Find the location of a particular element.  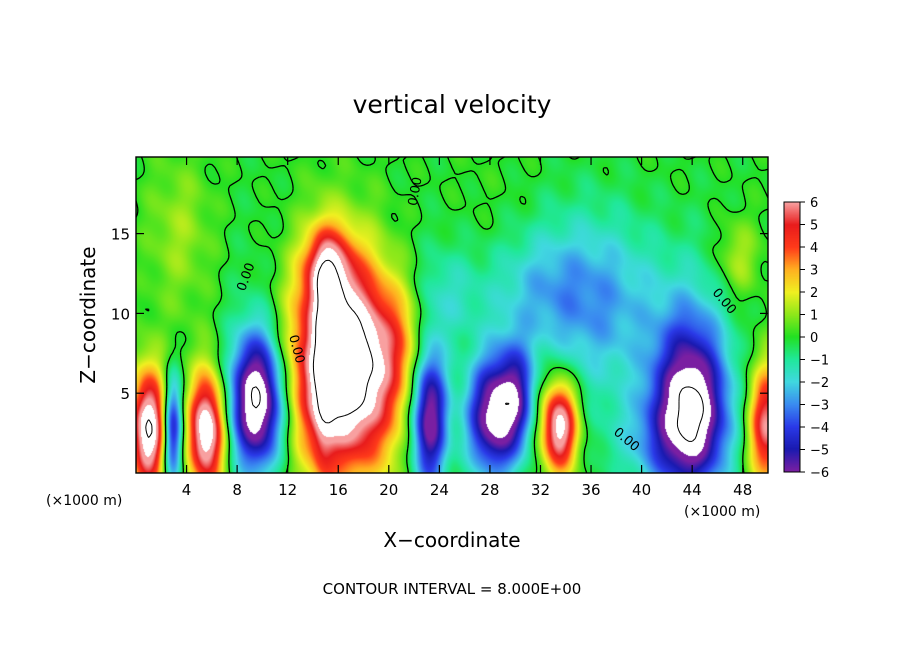

colorbar: 6 5 4 3 2 1 0 −1 −2 −3 −4 −5 −6 is located at coordinates (806, 338).